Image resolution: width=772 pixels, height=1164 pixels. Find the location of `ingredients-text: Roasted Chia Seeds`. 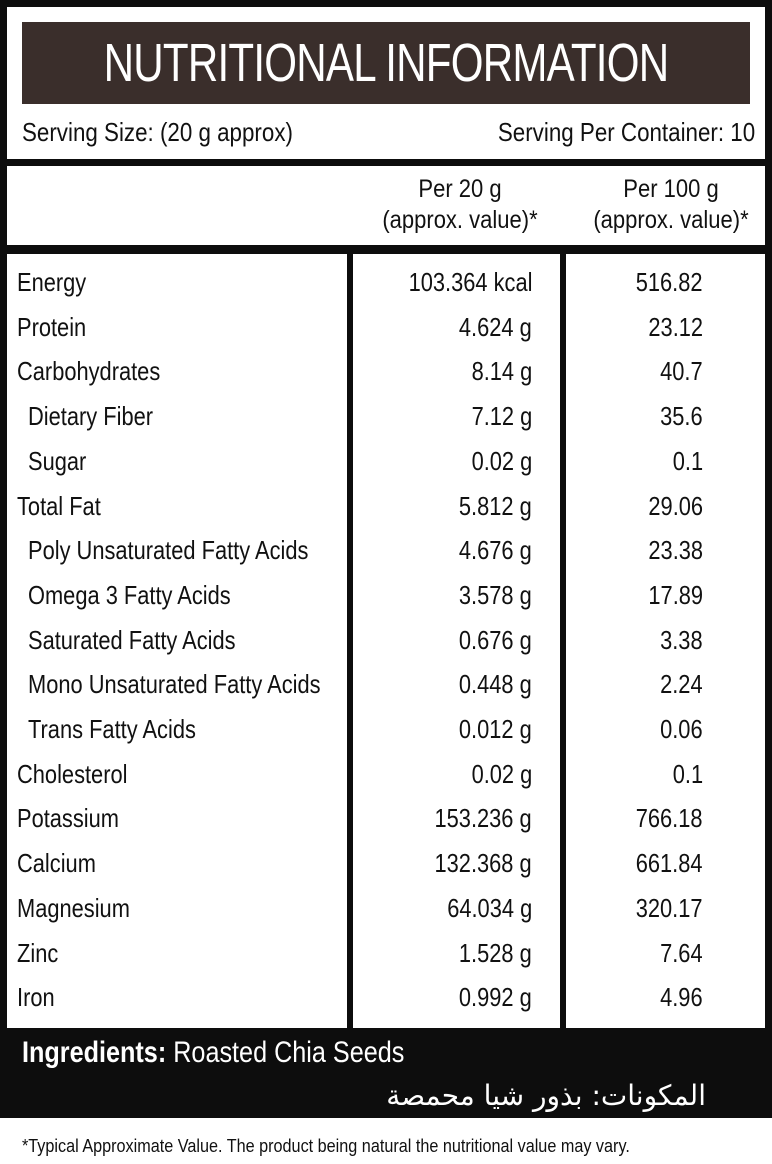

ingredients-text: Roasted Chia Seeds is located at coordinates (289, 1052).